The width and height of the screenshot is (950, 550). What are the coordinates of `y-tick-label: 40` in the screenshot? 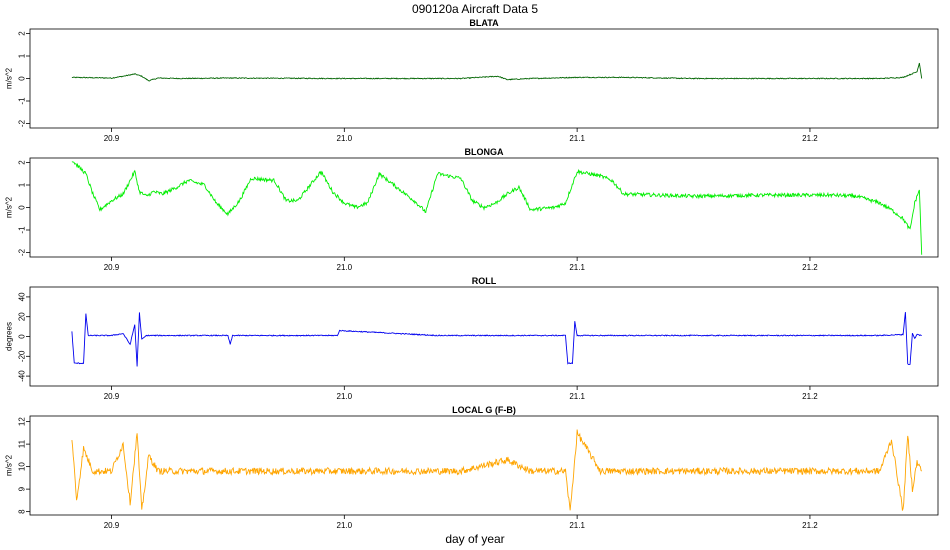 It's located at (22, 296).